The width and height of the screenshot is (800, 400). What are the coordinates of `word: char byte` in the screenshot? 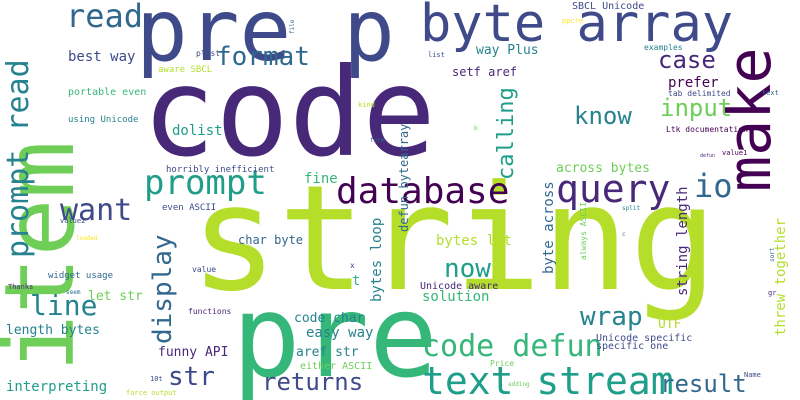 It's located at (271, 240).